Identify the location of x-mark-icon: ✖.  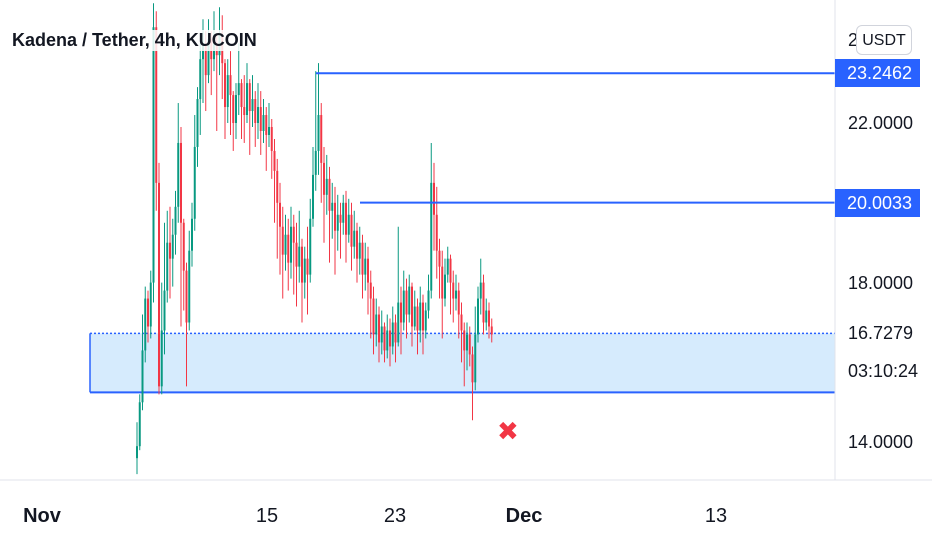
(508, 431).